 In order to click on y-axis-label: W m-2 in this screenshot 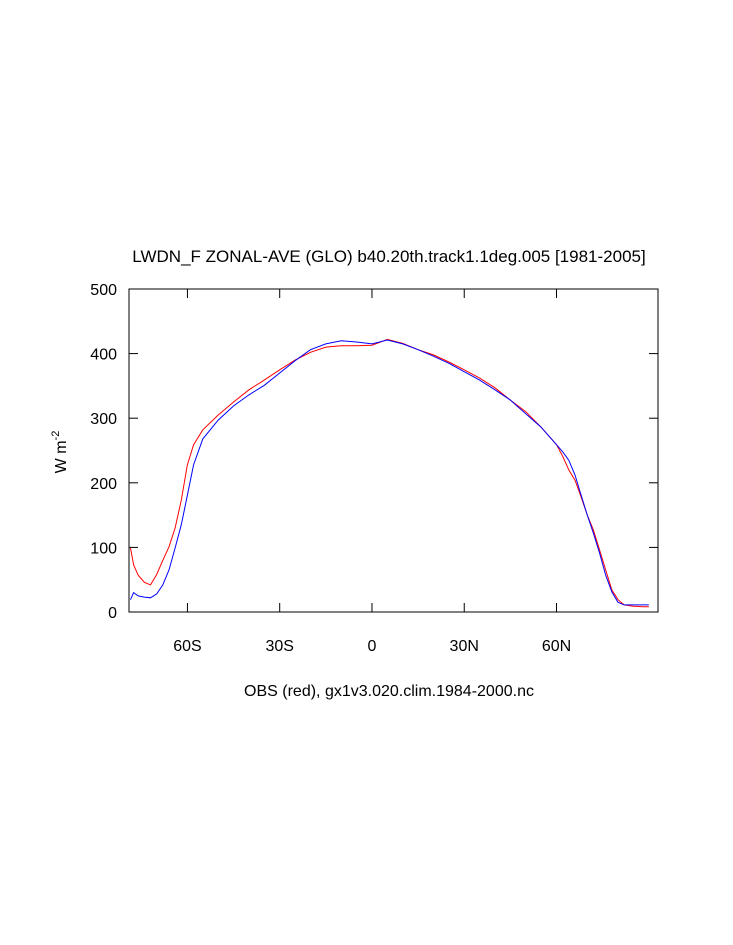, I will do `click(60, 452)`.